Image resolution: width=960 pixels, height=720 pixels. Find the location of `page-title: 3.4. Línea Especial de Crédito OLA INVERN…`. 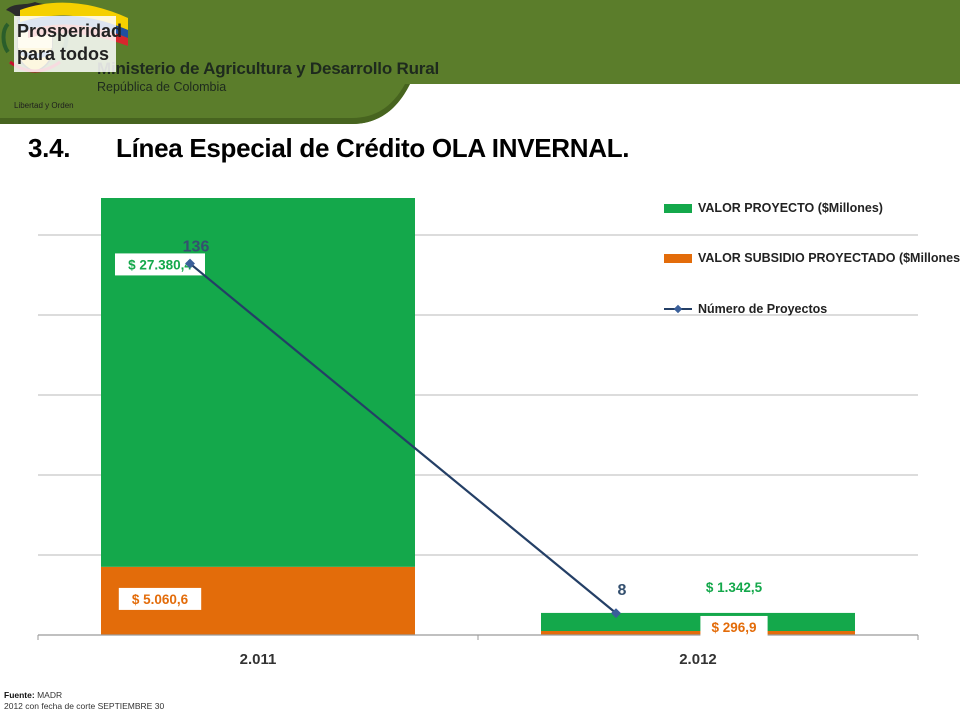

page-title: 3.4. Línea Especial de Crédito OLA INVERN… is located at coordinates (329, 148).